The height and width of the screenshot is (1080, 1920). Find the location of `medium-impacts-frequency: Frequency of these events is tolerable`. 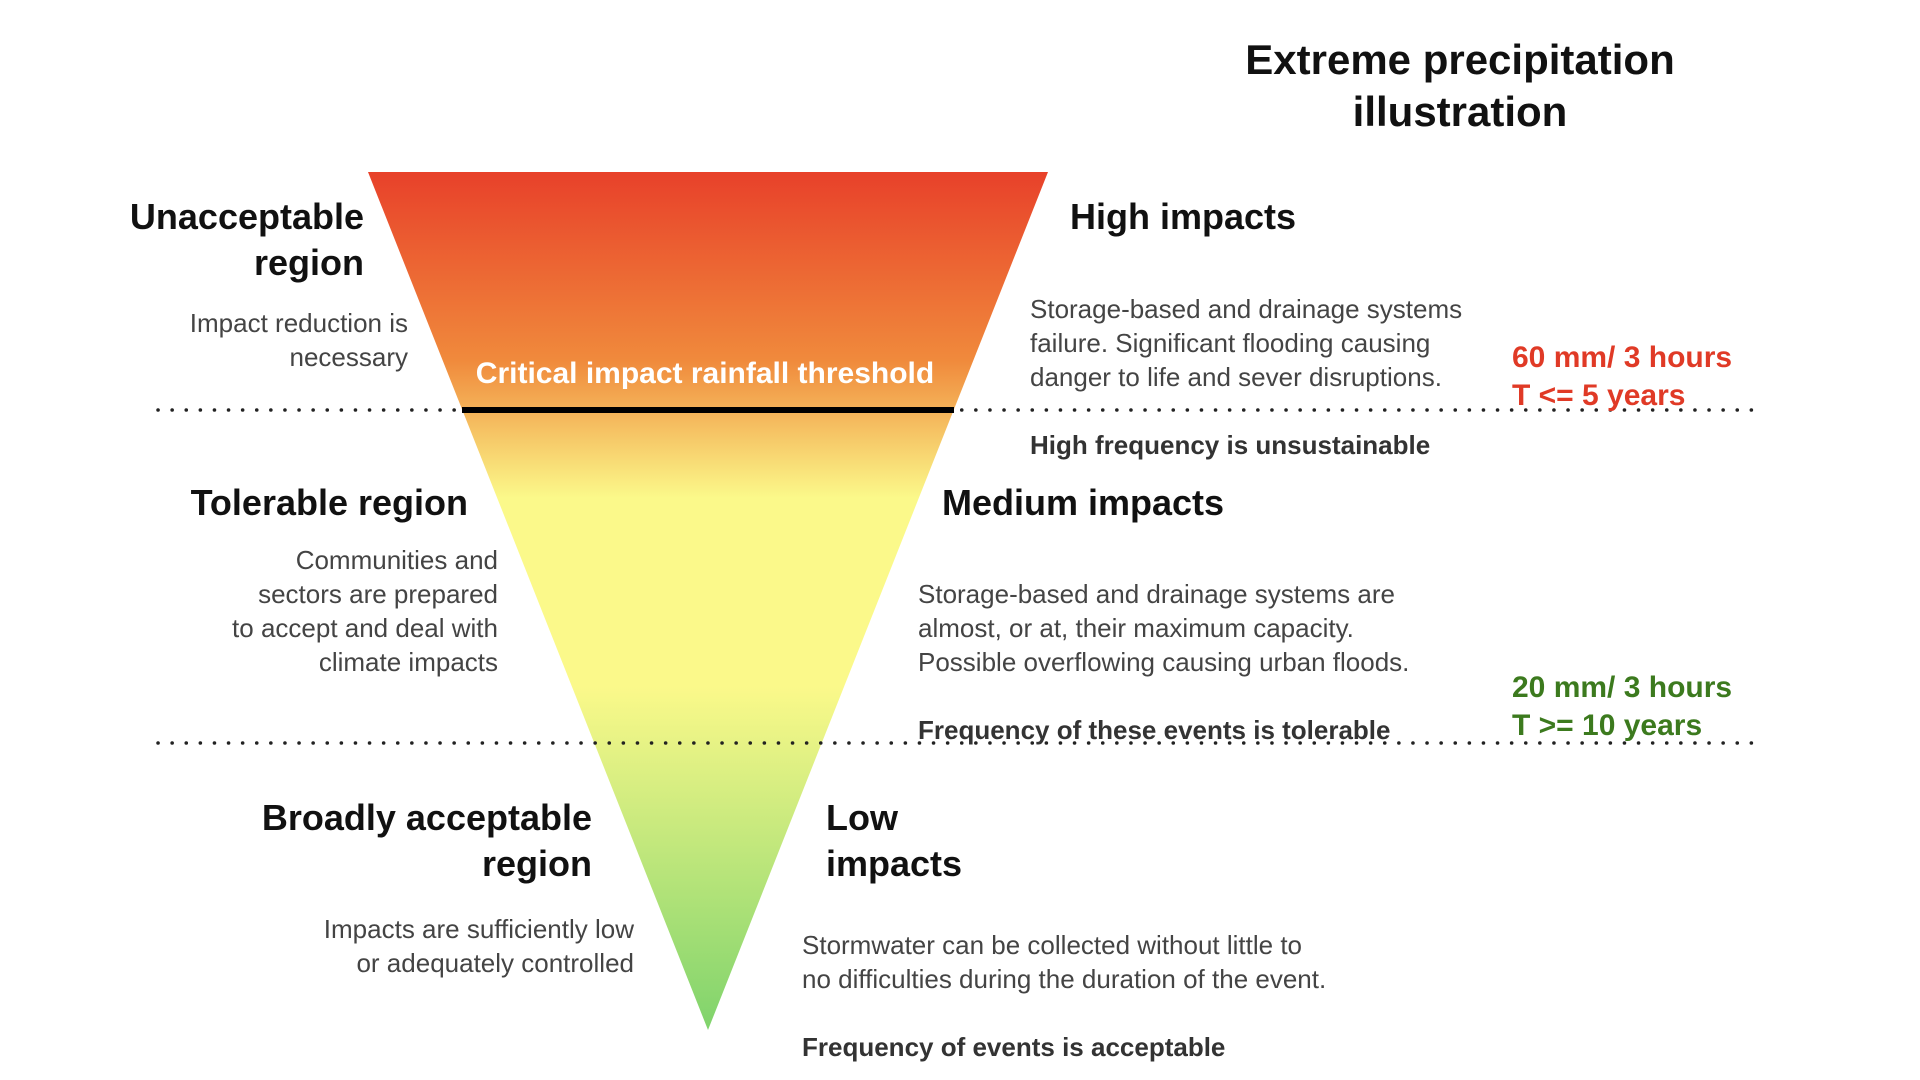

medium-impacts-frequency: Frequency of these events is tolerable is located at coordinates (1154, 730).